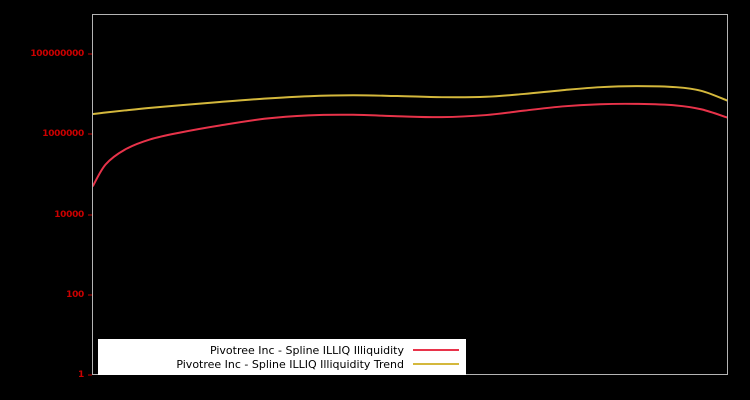 This screenshot has height=400, width=750. I want to click on y-axis-tick-label: 100000000, so click(57, 54).